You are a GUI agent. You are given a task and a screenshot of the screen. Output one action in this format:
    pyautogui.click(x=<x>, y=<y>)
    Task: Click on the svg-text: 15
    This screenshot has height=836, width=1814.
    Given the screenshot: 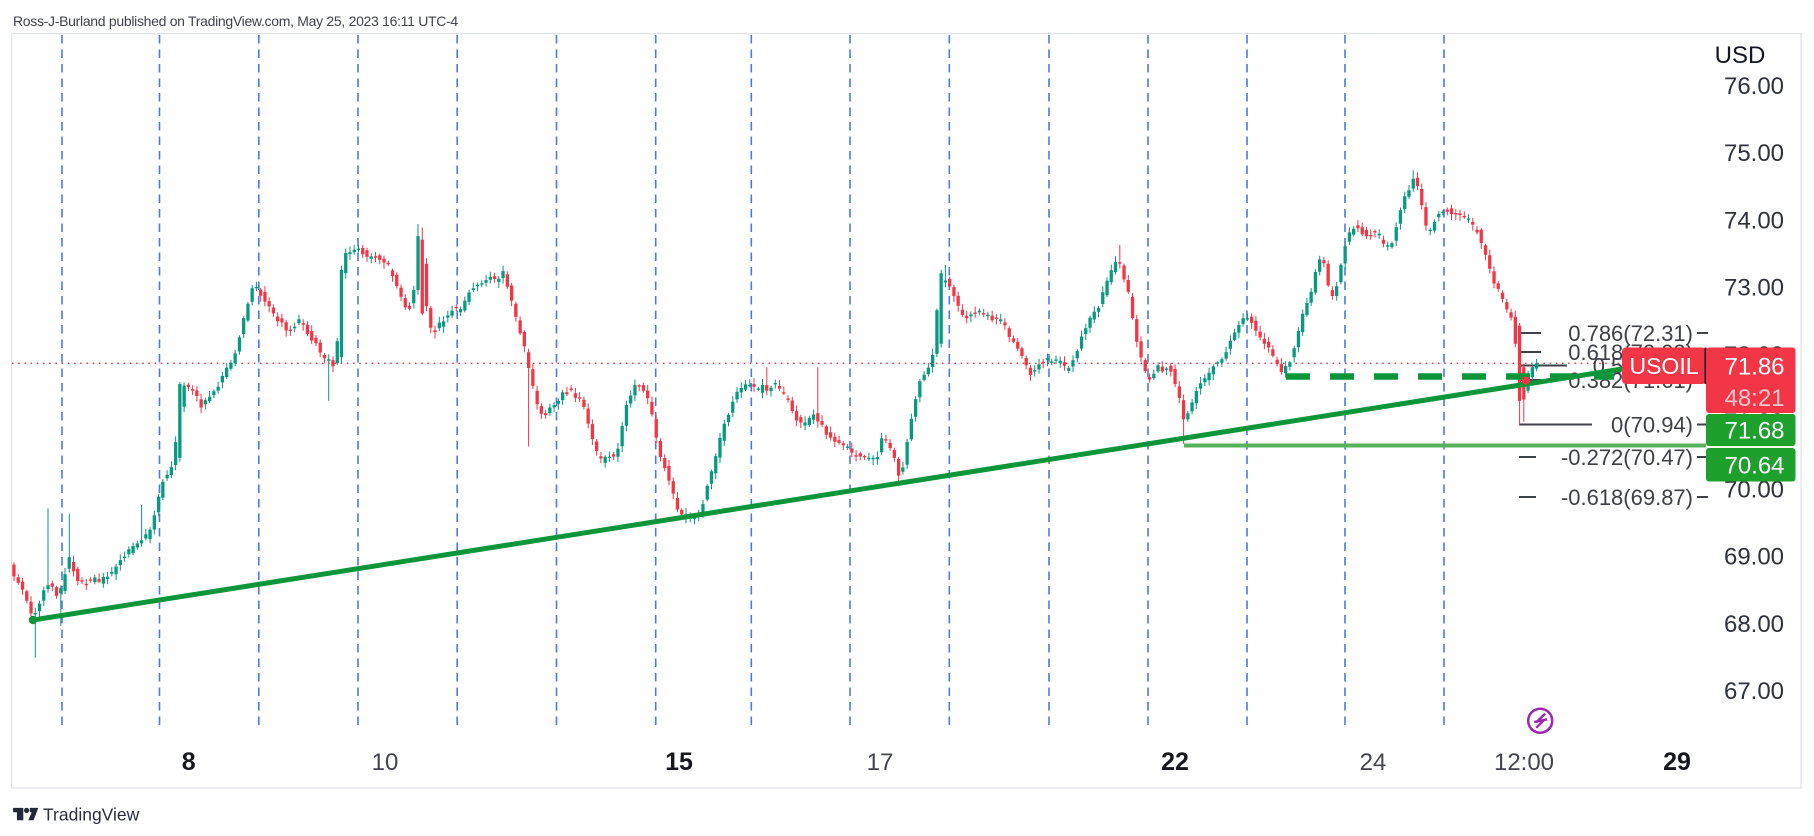 What is the action you would take?
    pyautogui.click(x=679, y=762)
    